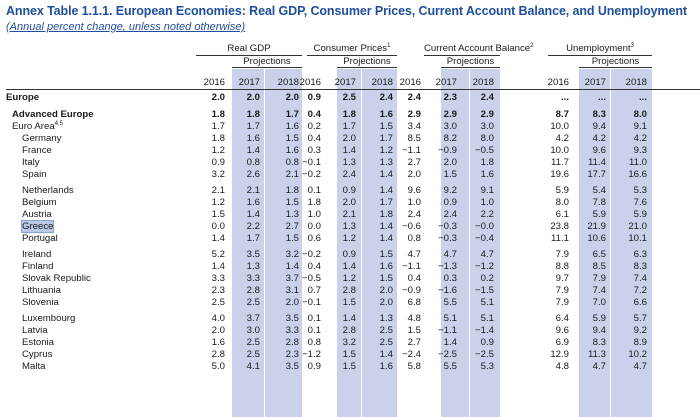  Describe the element at coordinates (41, 290) in the screenshot. I see `country-name: Lithuania` at that location.